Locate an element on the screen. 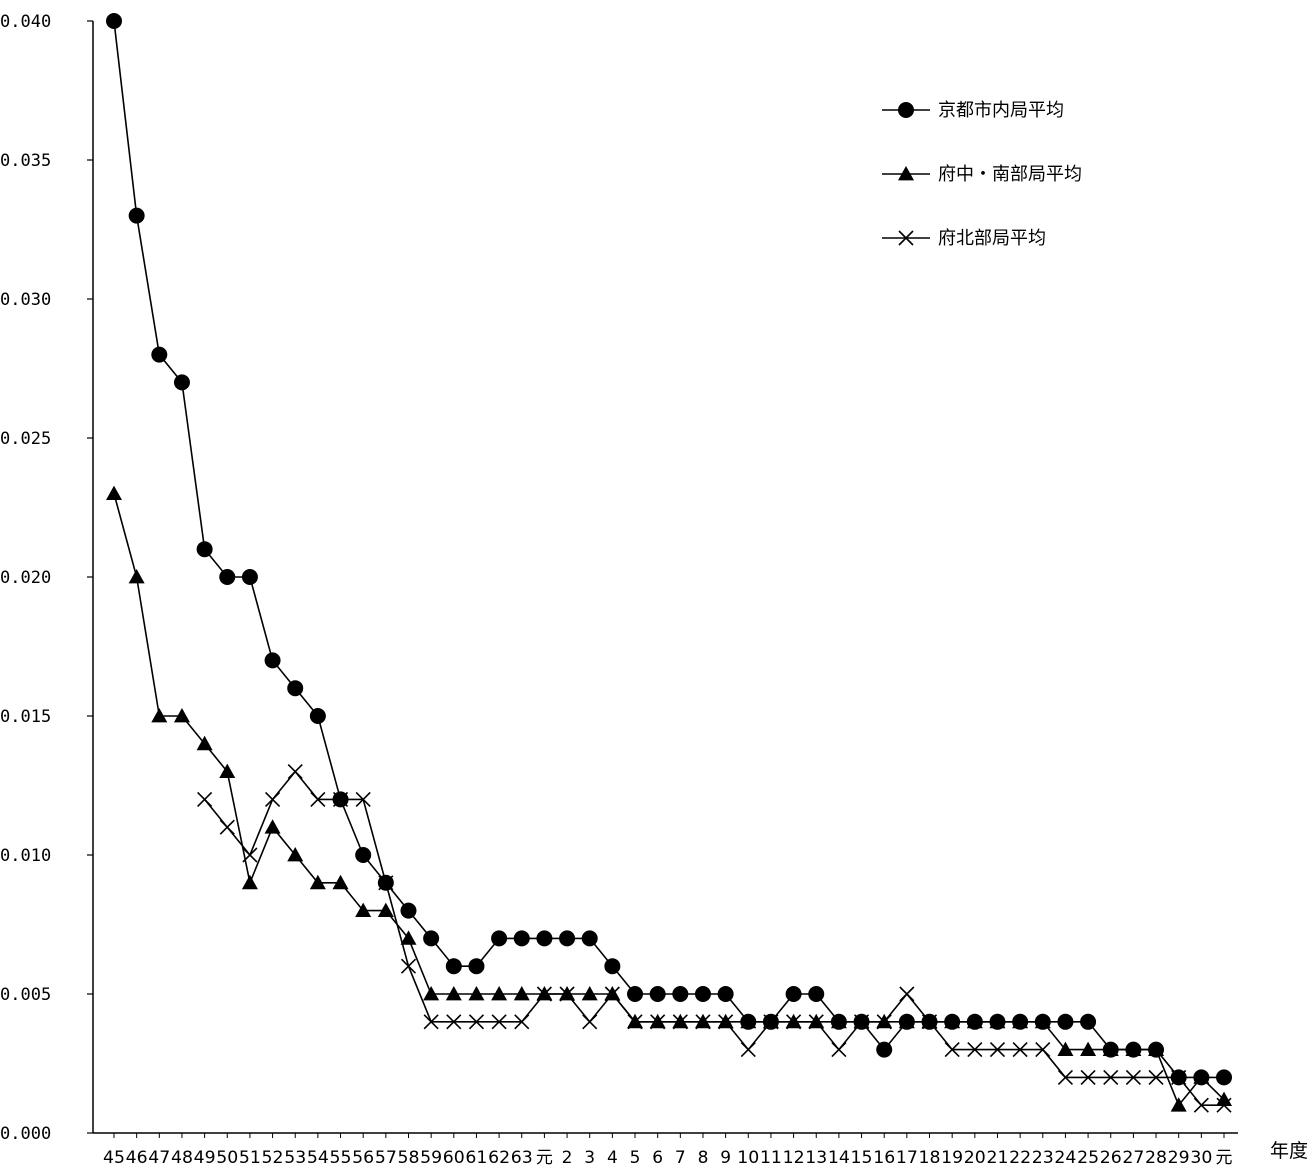 The height and width of the screenshot is (1172, 1310). x-tick-label: 16 is located at coordinates (884, 1158).